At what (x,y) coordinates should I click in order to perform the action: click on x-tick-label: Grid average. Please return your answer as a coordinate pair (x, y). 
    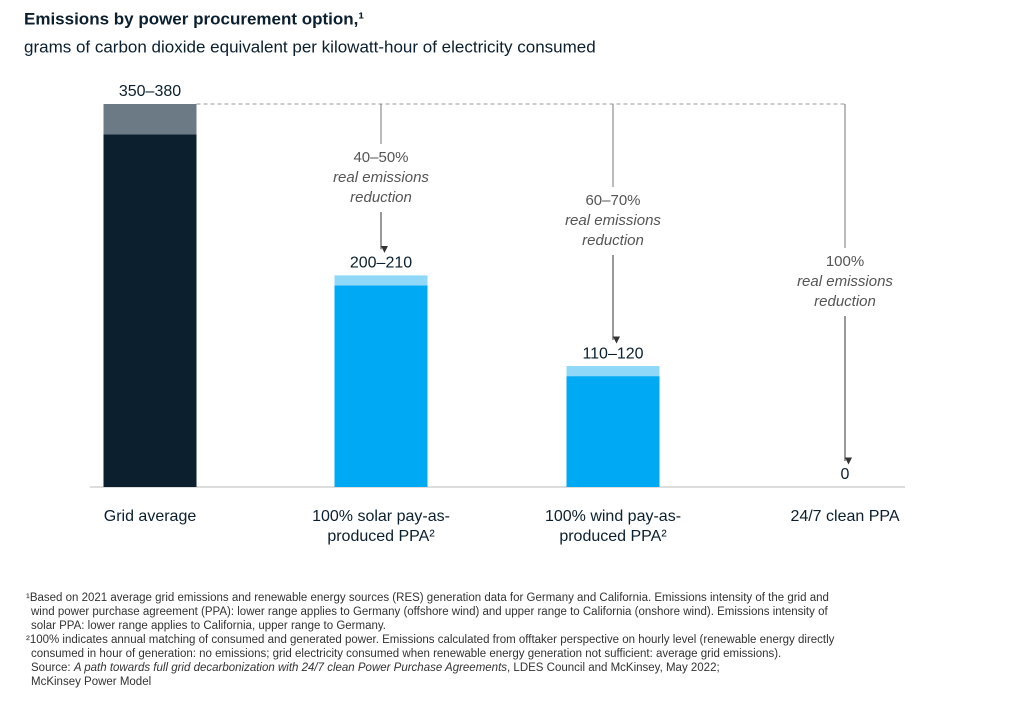
    Looking at the image, I should click on (150, 516).